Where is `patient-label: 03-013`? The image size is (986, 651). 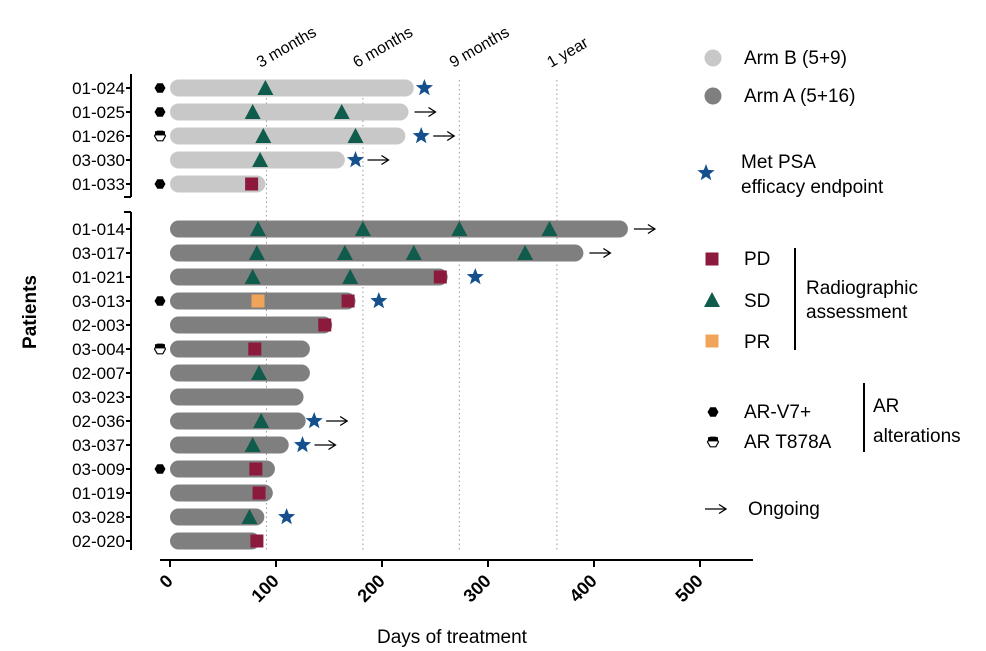
patient-label: 03-013 is located at coordinates (98, 301).